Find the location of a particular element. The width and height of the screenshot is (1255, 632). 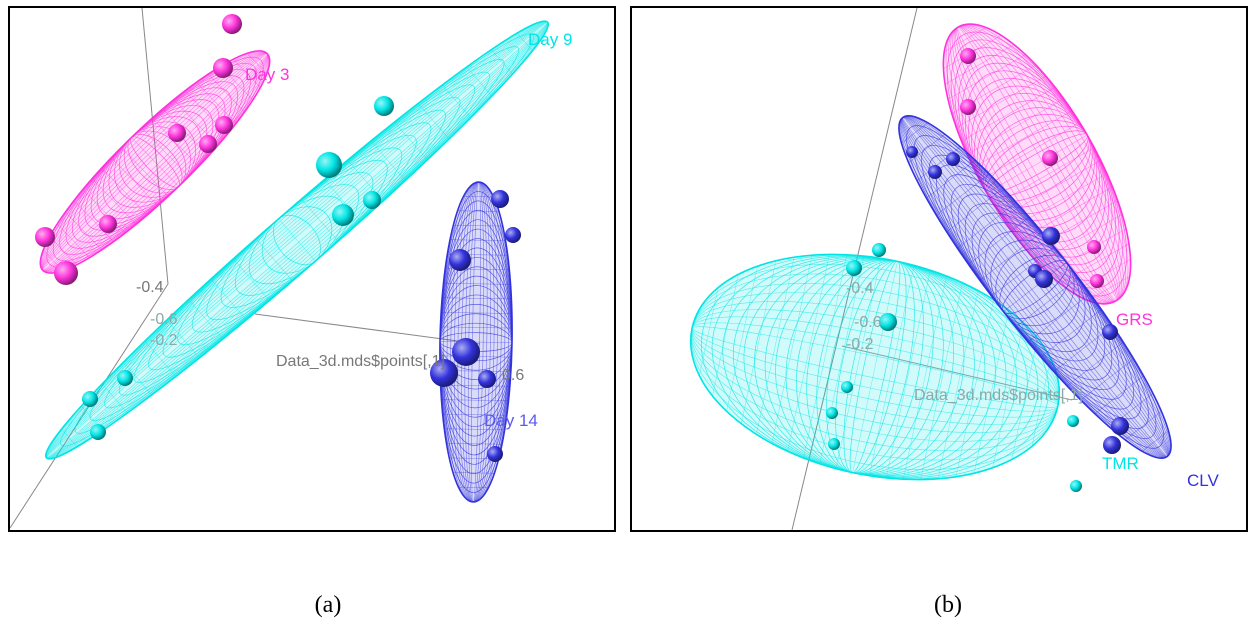

ellipsoid-day3 is located at coordinates (155, 162).